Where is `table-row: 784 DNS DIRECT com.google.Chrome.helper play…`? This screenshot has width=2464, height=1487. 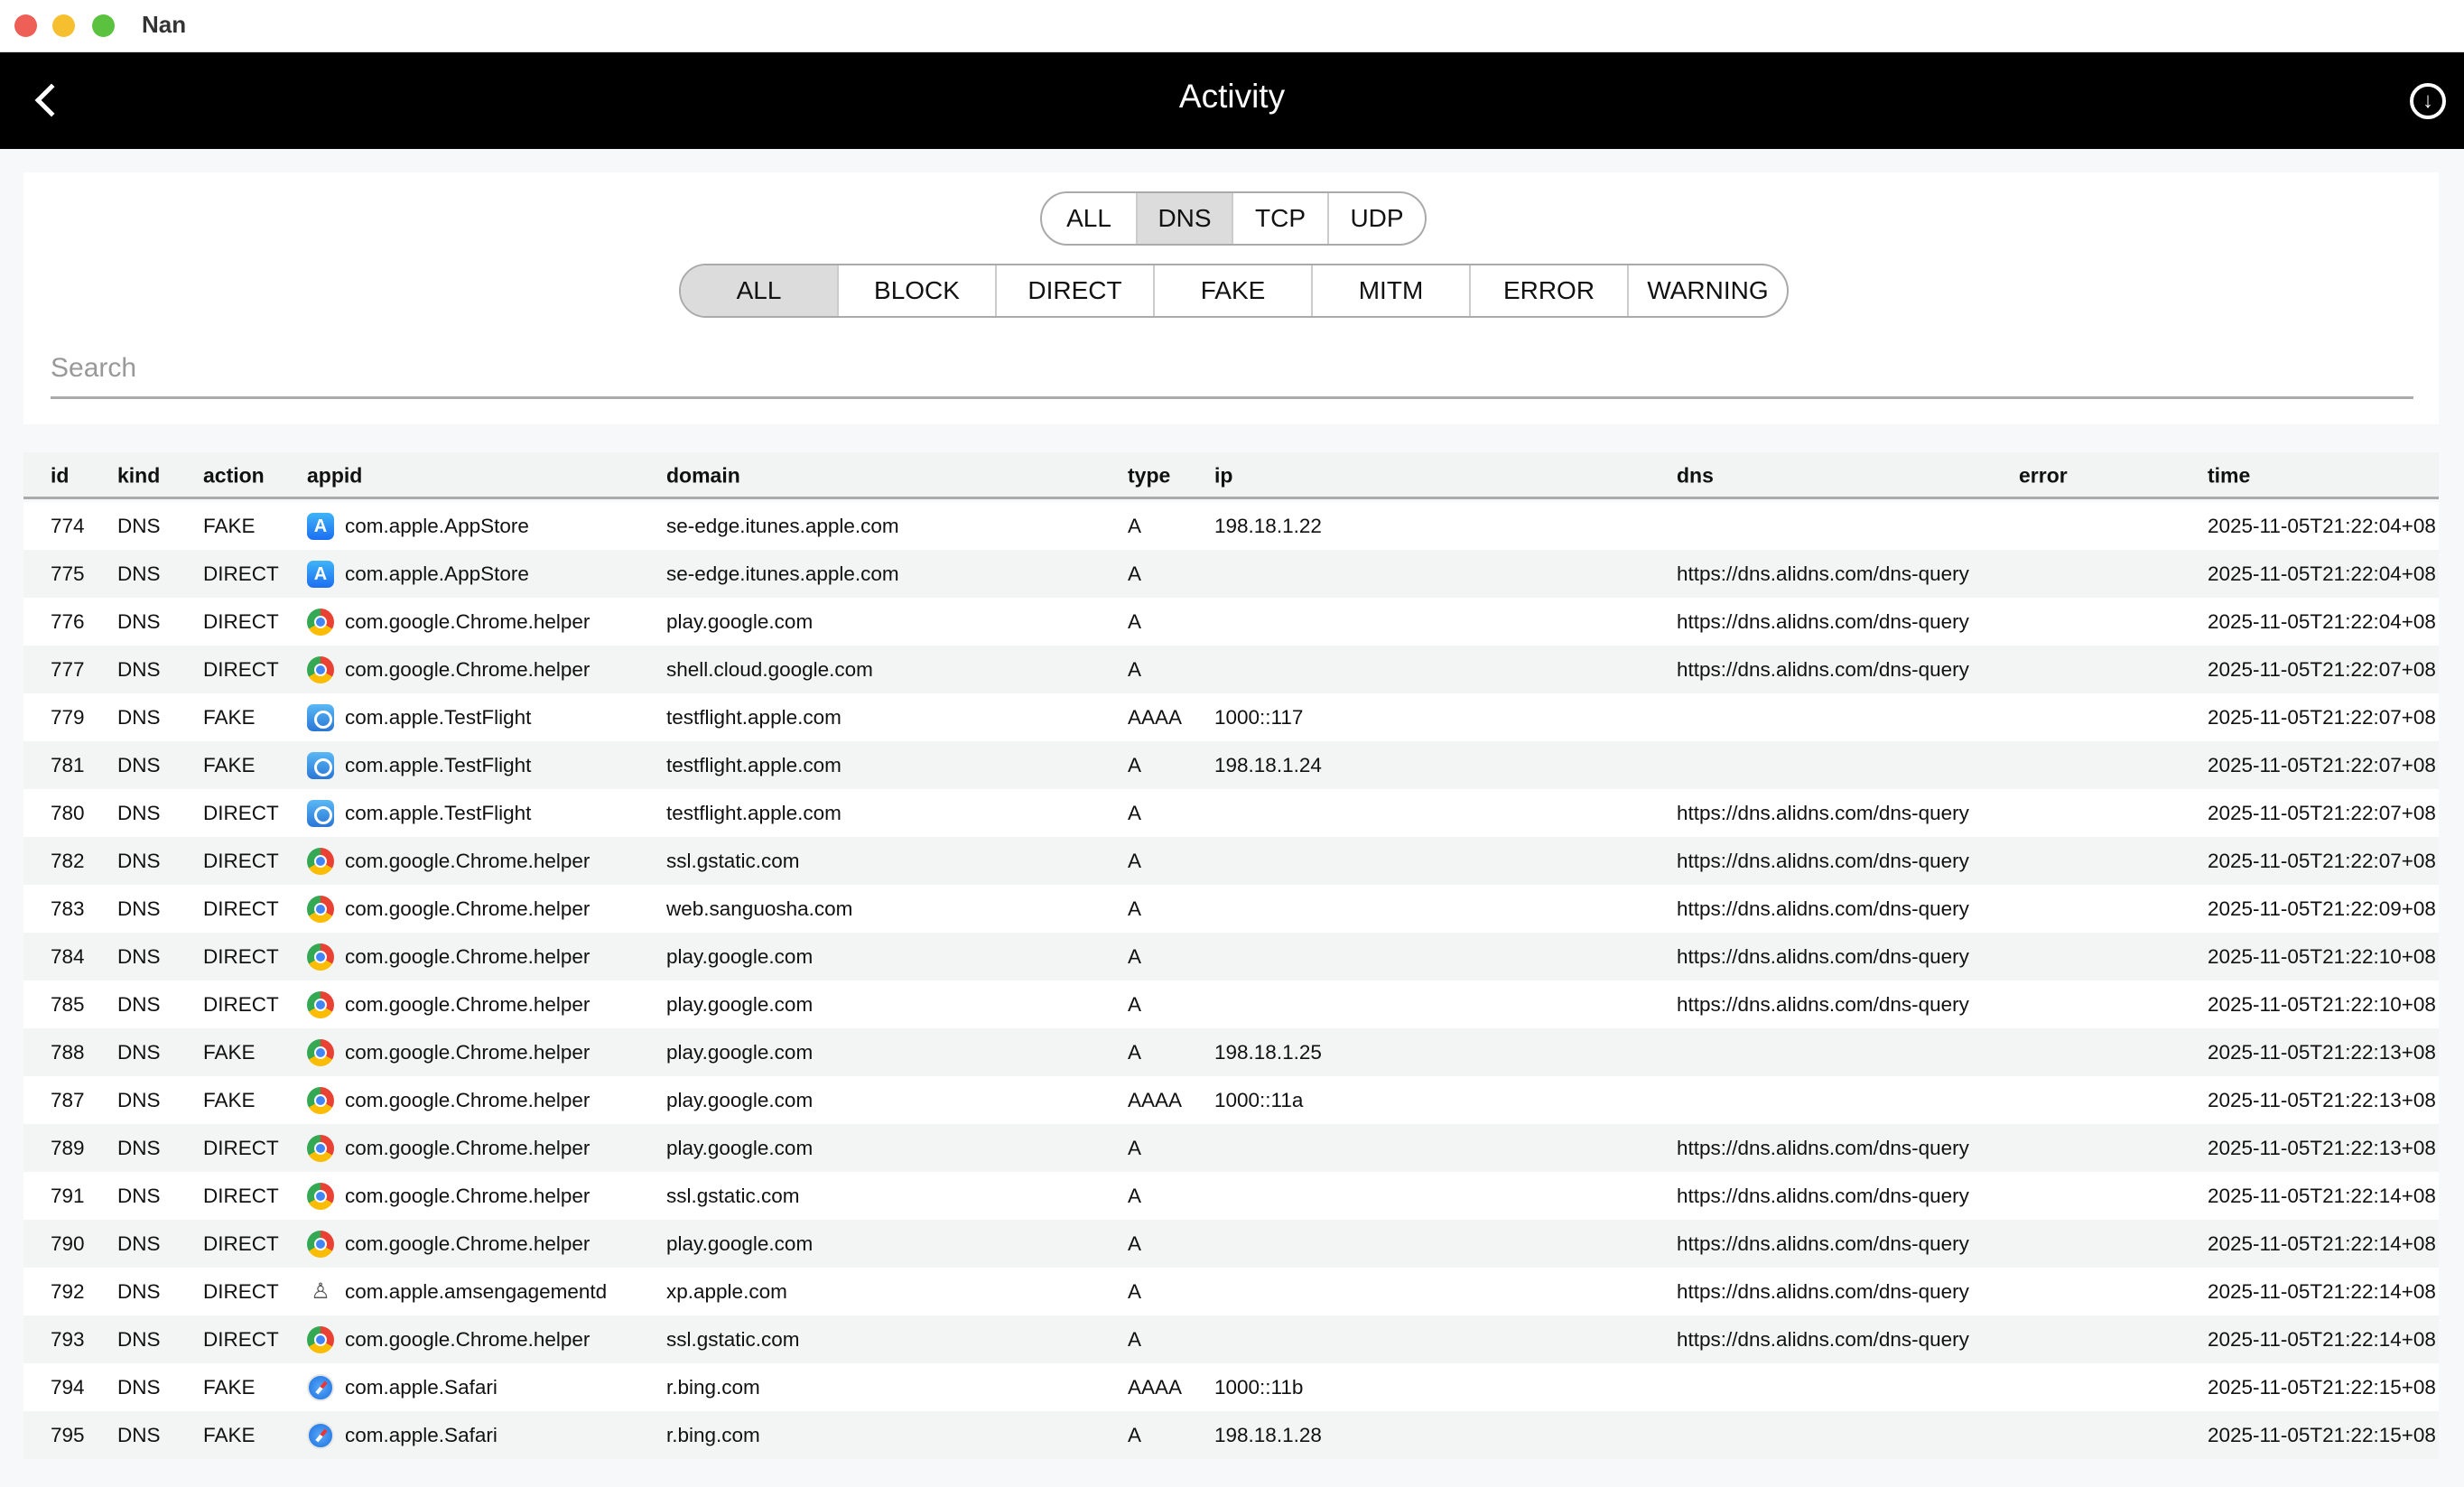 table-row: 784 DNS DIRECT com.google.Chrome.helper play… is located at coordinates (1231, 956).